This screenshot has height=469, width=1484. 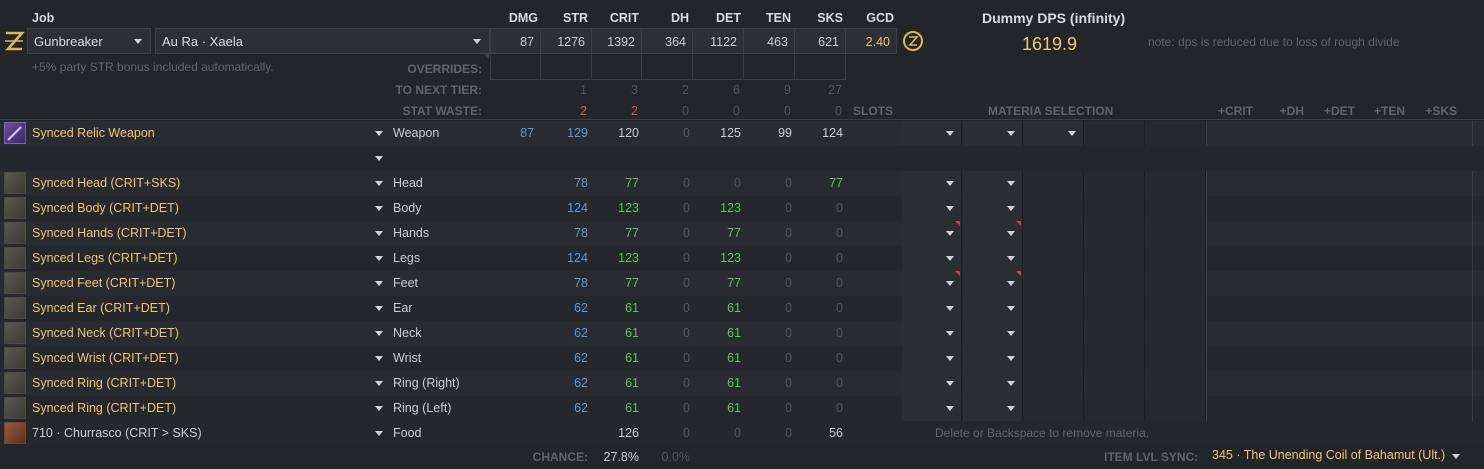 What do you see at coordinates (742, 358) in the screenshot?
I see `gear-row: Synced Wrist (CRIT+DET) Wrist 62 61 0 61 0 0` at bounding box center [742, 358].